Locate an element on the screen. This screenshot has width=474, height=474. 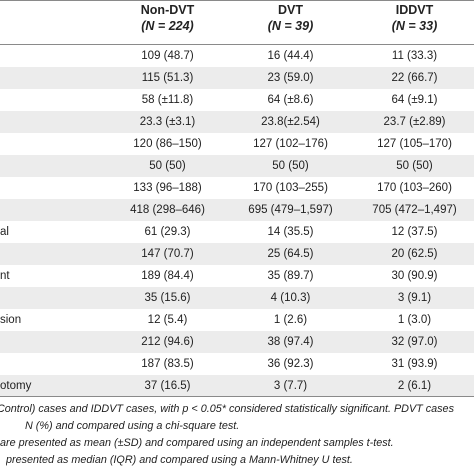
table-cell: 4 (10.3) is located at coordinates (290, 298).